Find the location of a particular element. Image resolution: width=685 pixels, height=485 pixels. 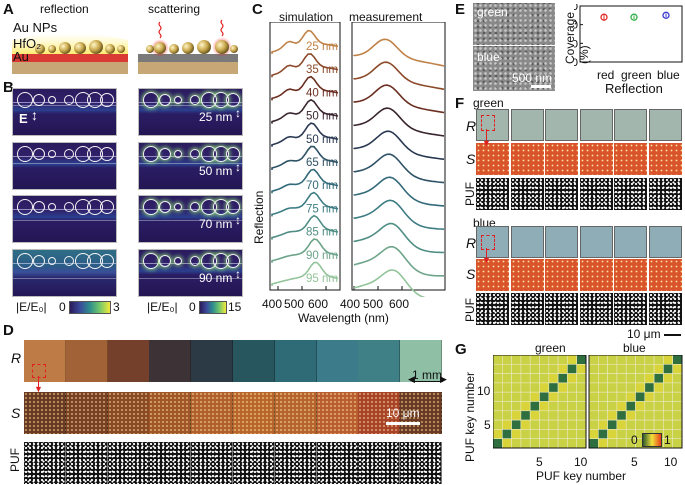

series-label-9: 85 nm is located at coordinates (322, 233).